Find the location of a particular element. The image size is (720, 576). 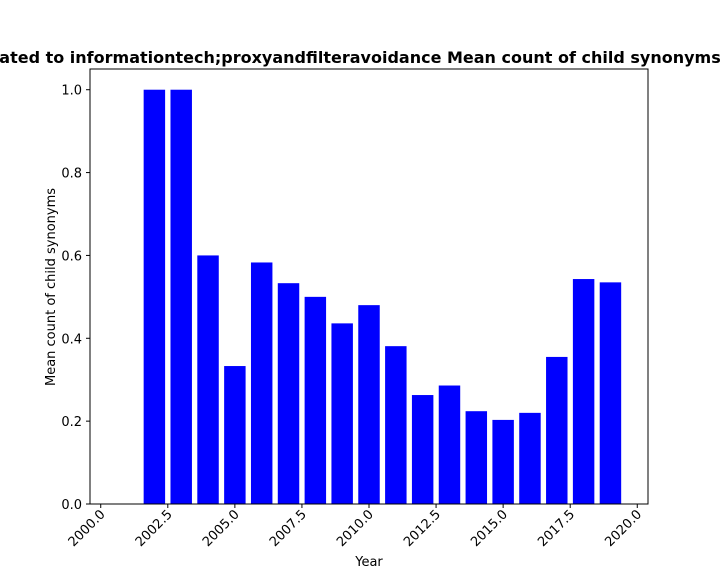

y-axis-label: Mean count of child synonyms is located at coordinates (51, 287).